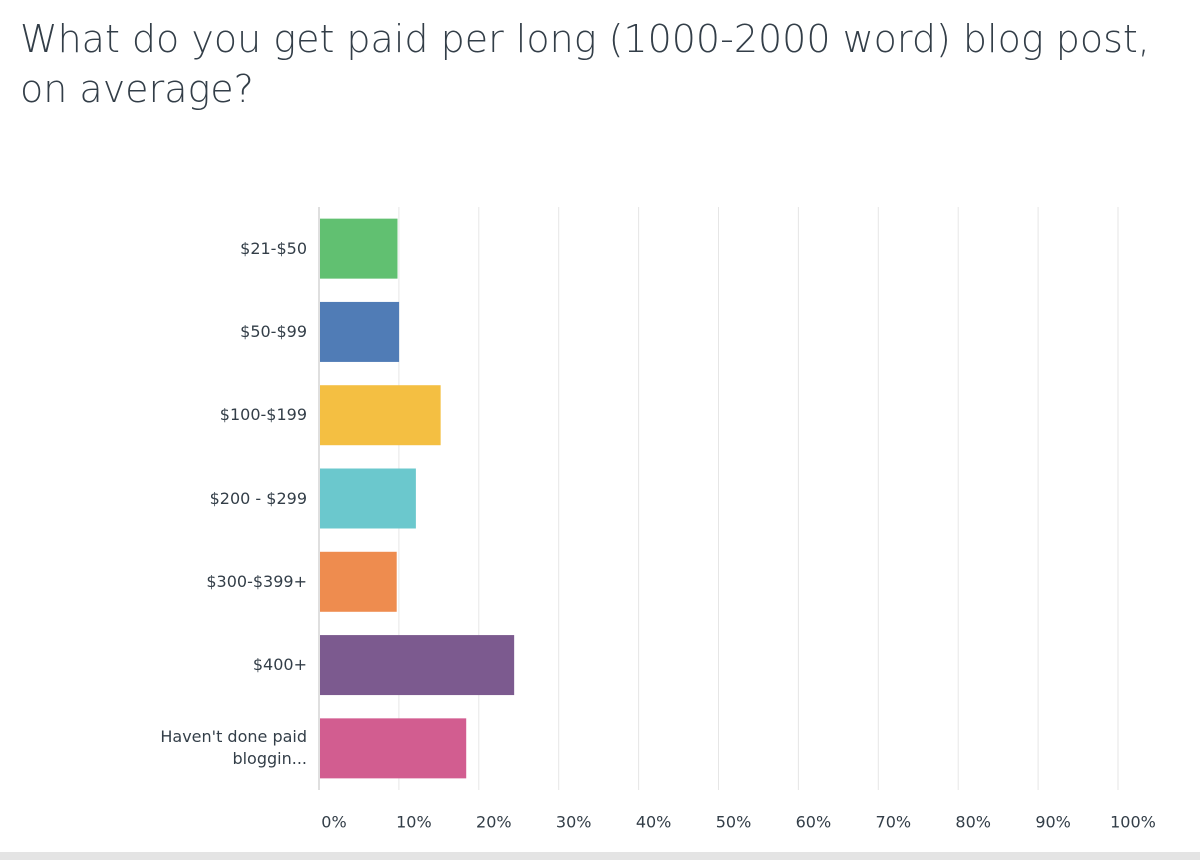  I want to click on y-tick-label: $50-$99, so click(273, 331).